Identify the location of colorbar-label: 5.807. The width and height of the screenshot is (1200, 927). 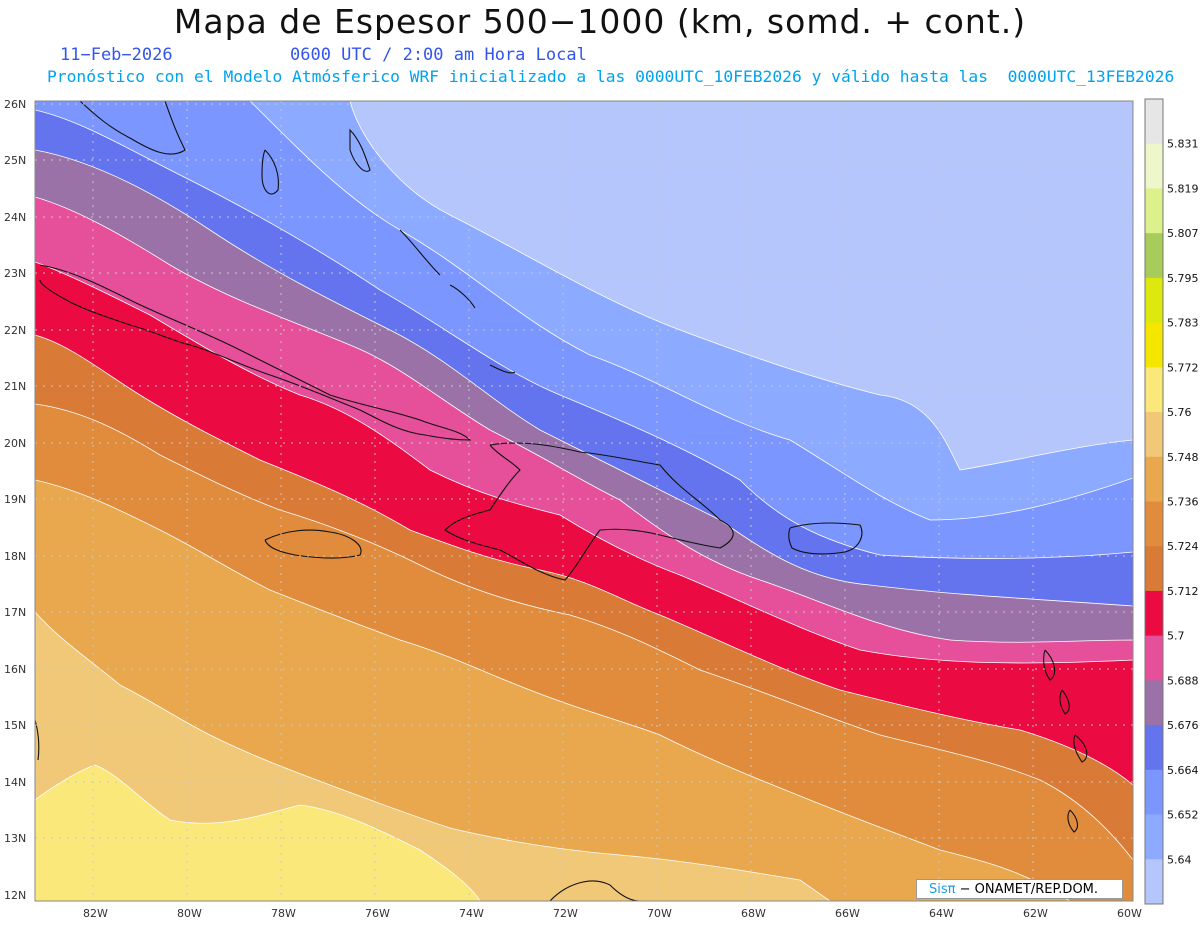
(1183, 233).